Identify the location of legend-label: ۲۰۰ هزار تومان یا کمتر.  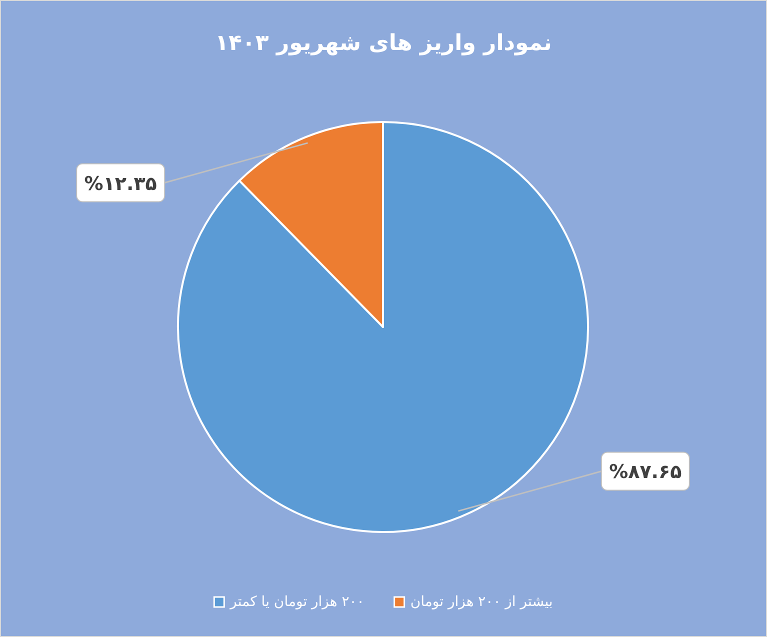
(296, 602).